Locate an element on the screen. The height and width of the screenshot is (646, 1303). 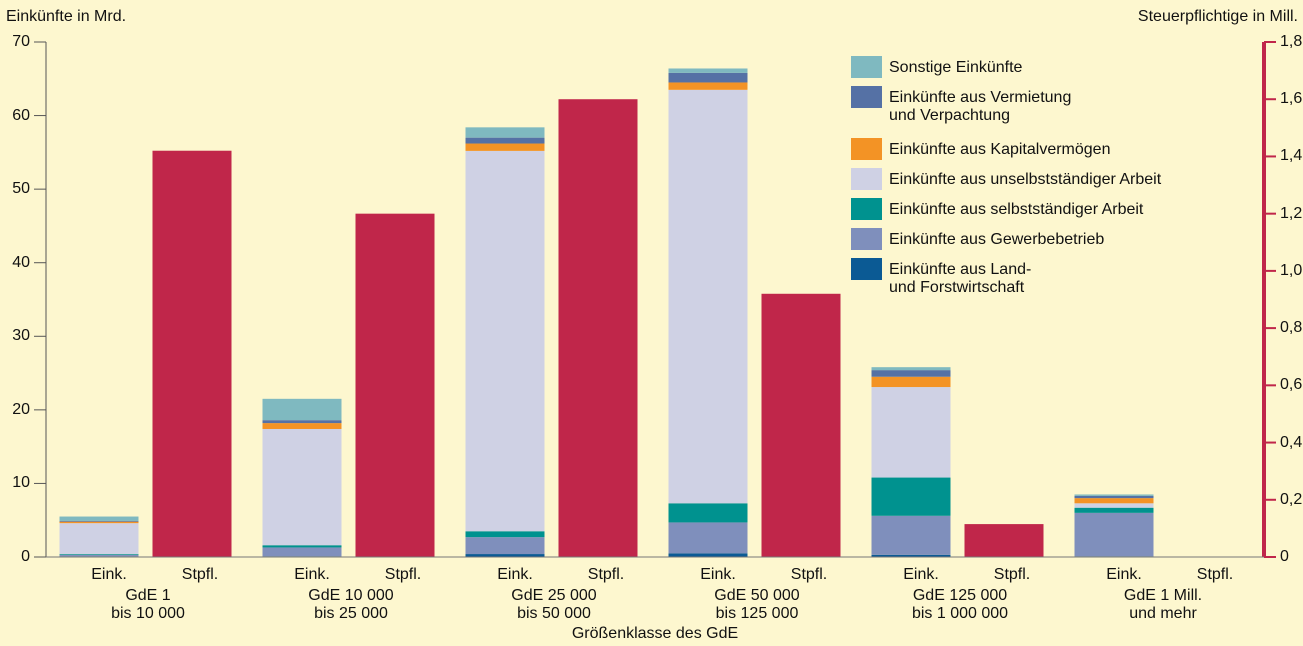
legend-label: Einkünfte aus Vermietung und Verpachtung is located at coordinates (980, 106).